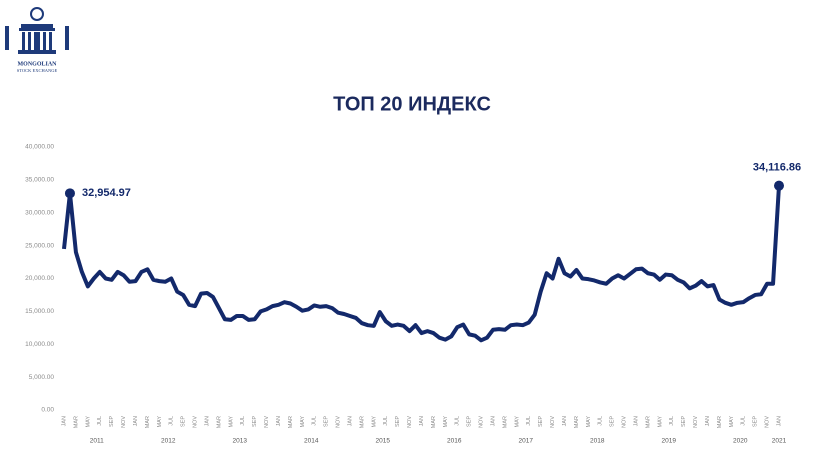 The width and height of the screenshot is (825, 463). I want to click on year-label: 2015, so click(383, 441).